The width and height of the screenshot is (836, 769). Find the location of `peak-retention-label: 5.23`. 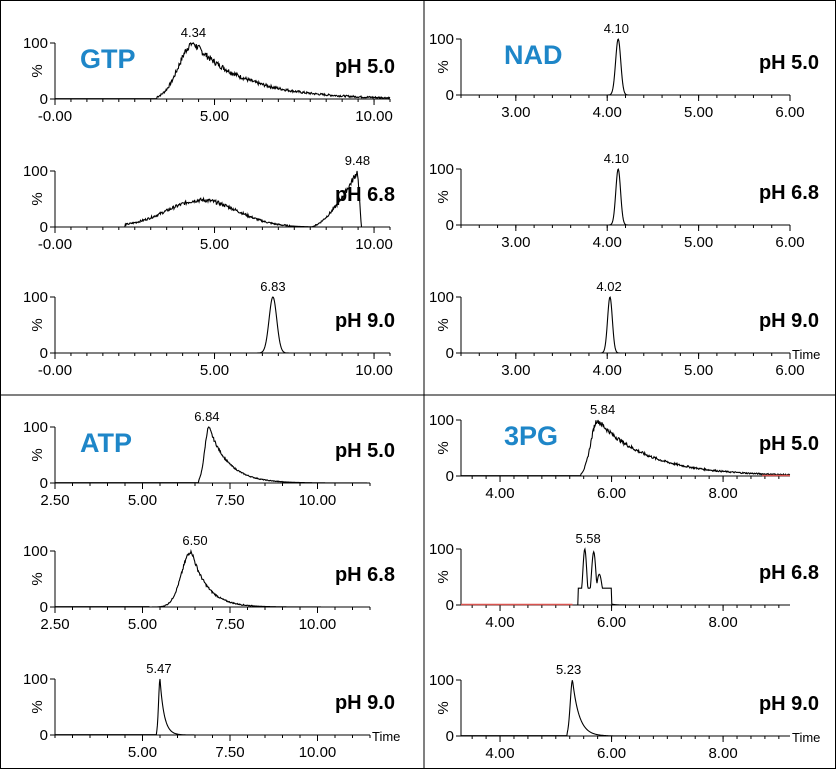

peak-retention-label: 5.23 is located at coordinates (568, 669).